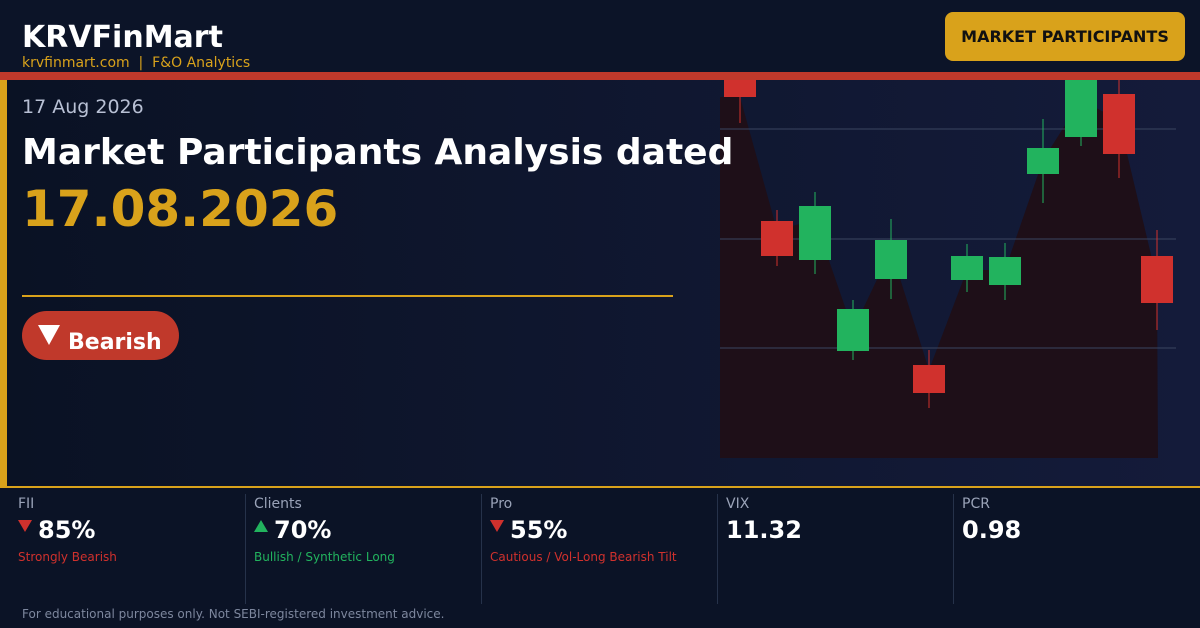 This screenshot has width=1200, height=628. I want to click on badge-text: Bearish, so click(115, 342).